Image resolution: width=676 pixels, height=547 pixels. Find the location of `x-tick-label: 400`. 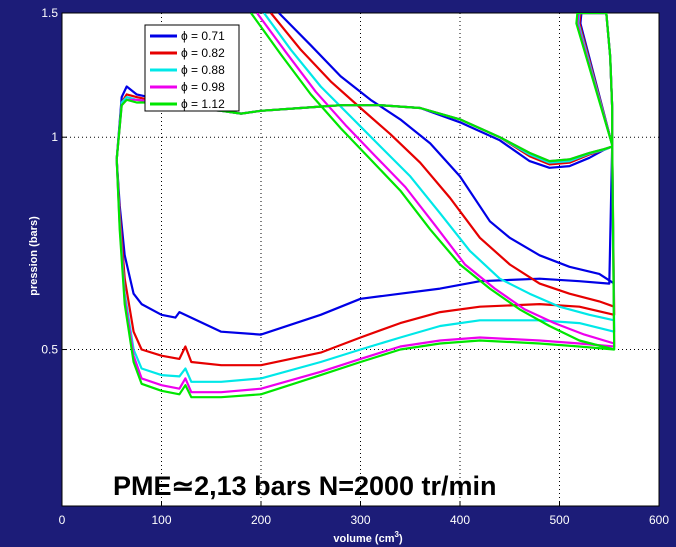

x-tick-label: 400 is located at coordinates (460, 520).